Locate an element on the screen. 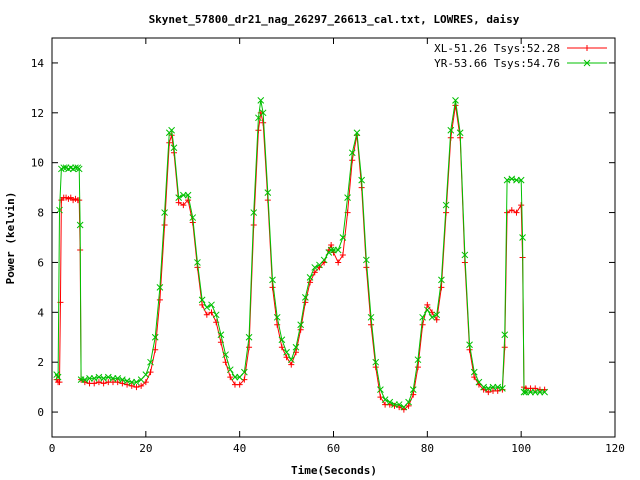 Image resolution: width=640 pixels, height=480 pixels. y-tick-label: 8 is located at coordinates (40, 213).